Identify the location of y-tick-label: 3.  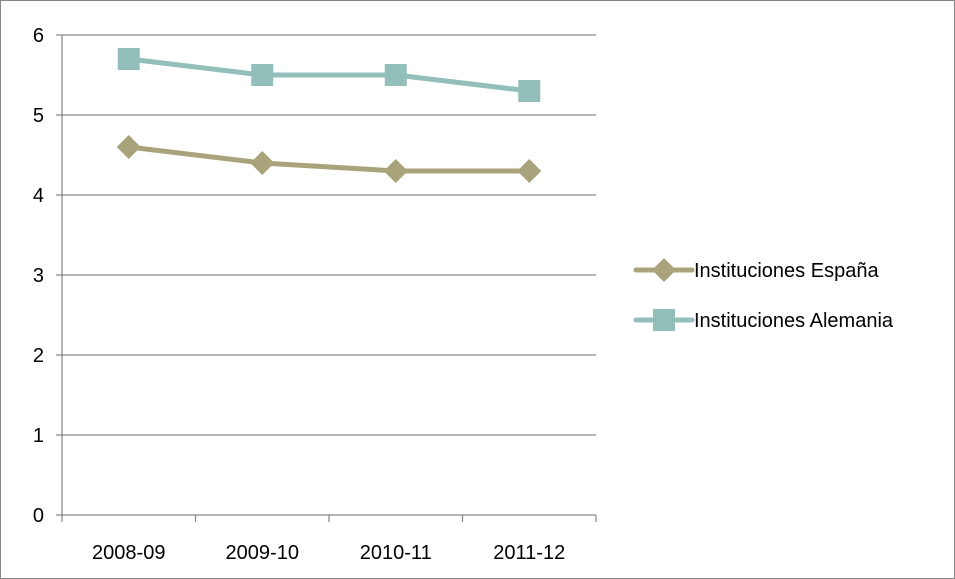
(38, 276).